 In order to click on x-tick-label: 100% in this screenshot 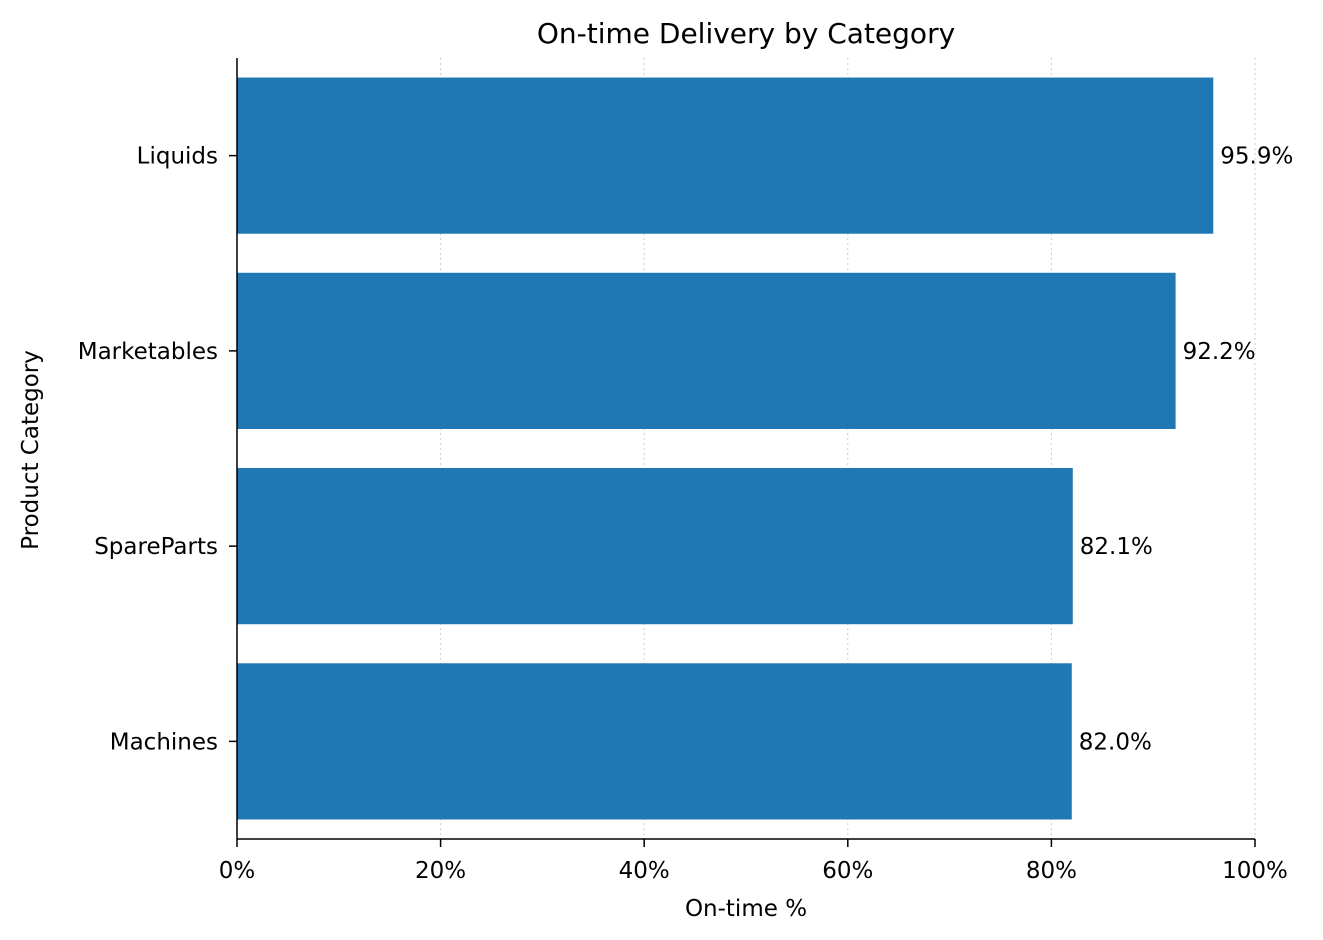, I will do `click(1255, 871)`.